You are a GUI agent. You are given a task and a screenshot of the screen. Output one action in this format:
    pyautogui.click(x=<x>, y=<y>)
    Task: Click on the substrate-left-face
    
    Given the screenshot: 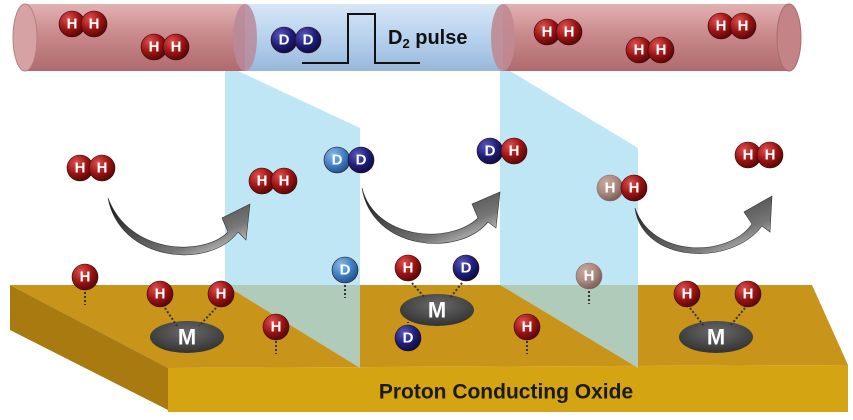 What is the action you would take?
    pyautogui.click(x=89, y=347)
    